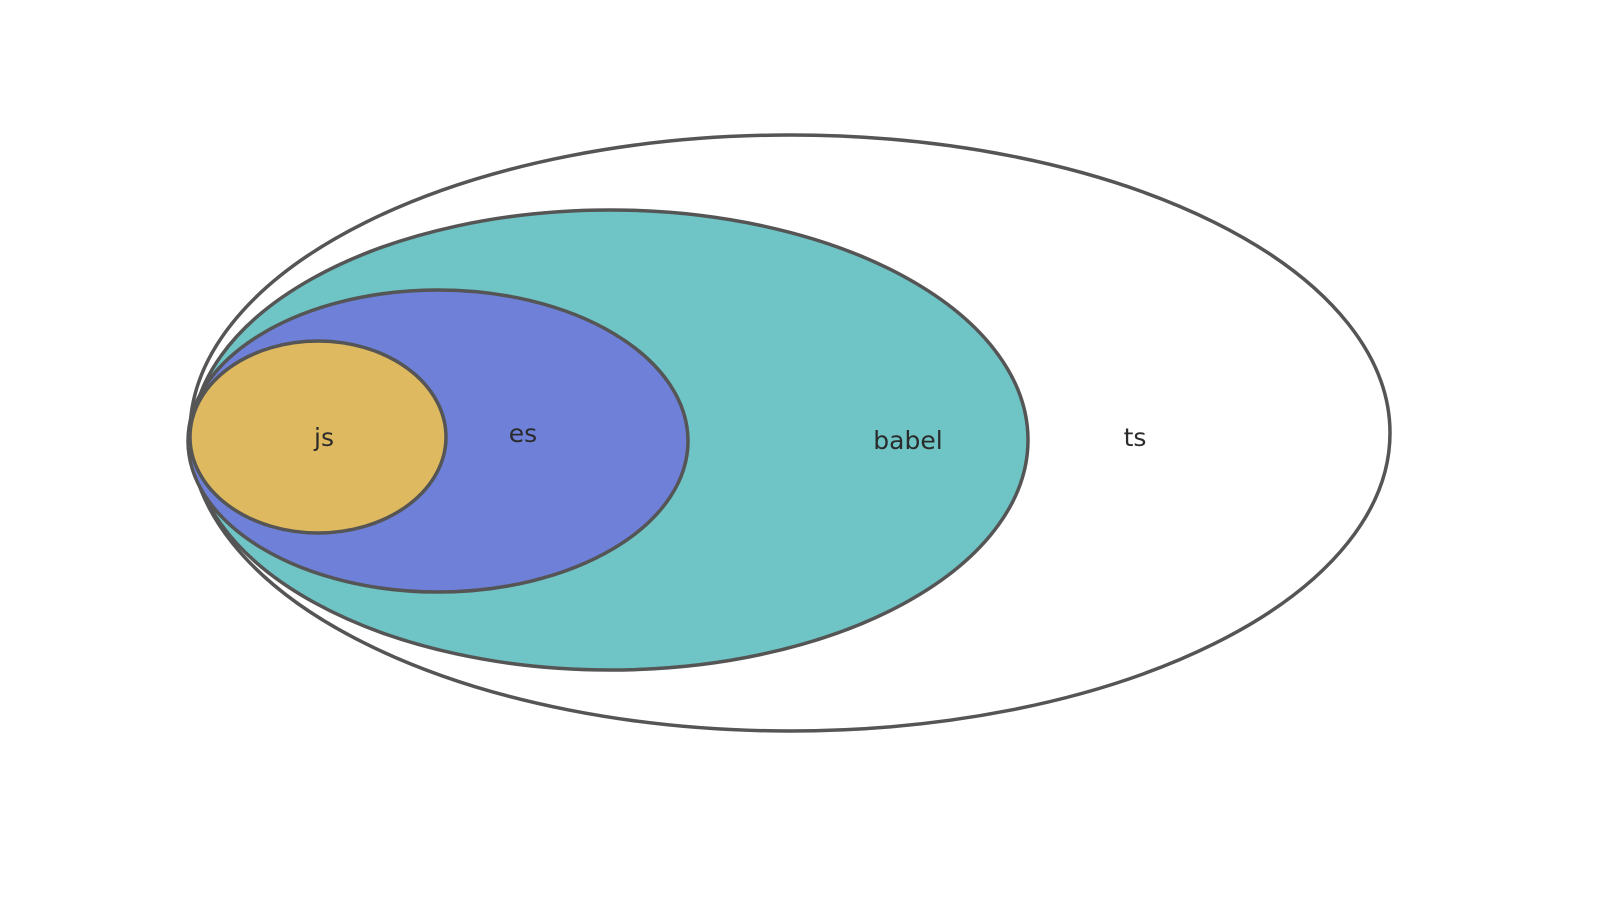 The height and width of the screenshot is (916, 1602). I want to click on set-js-ellipse, so click(318, 437).